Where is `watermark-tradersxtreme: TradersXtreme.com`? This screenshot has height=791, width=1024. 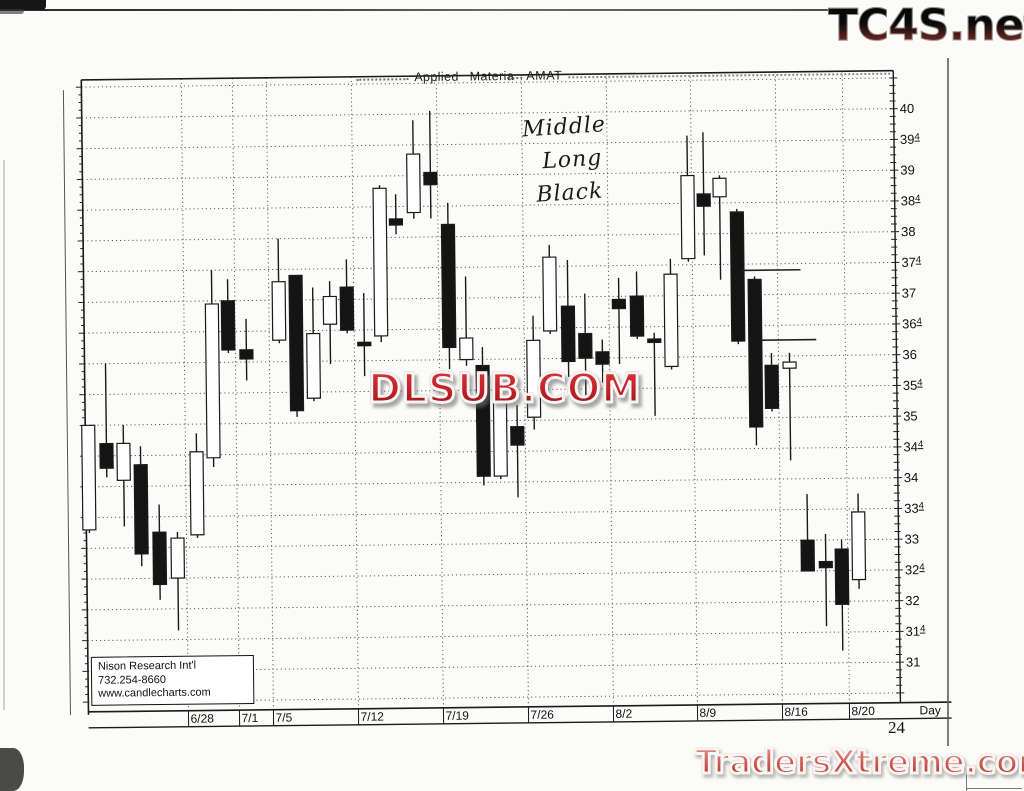
watermark-tradersxtreme: TradersXtreme.com is located at coordinates (859, 762).